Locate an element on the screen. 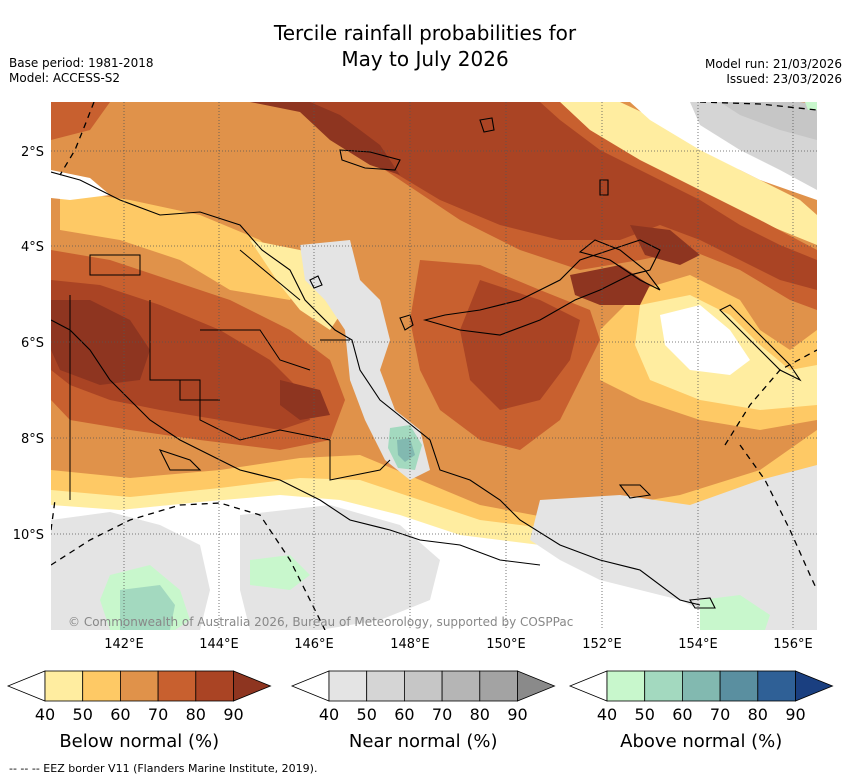 The width and height of the screenshot is (850, 781). above-normal-central-core is located at coordinates (406, 450).